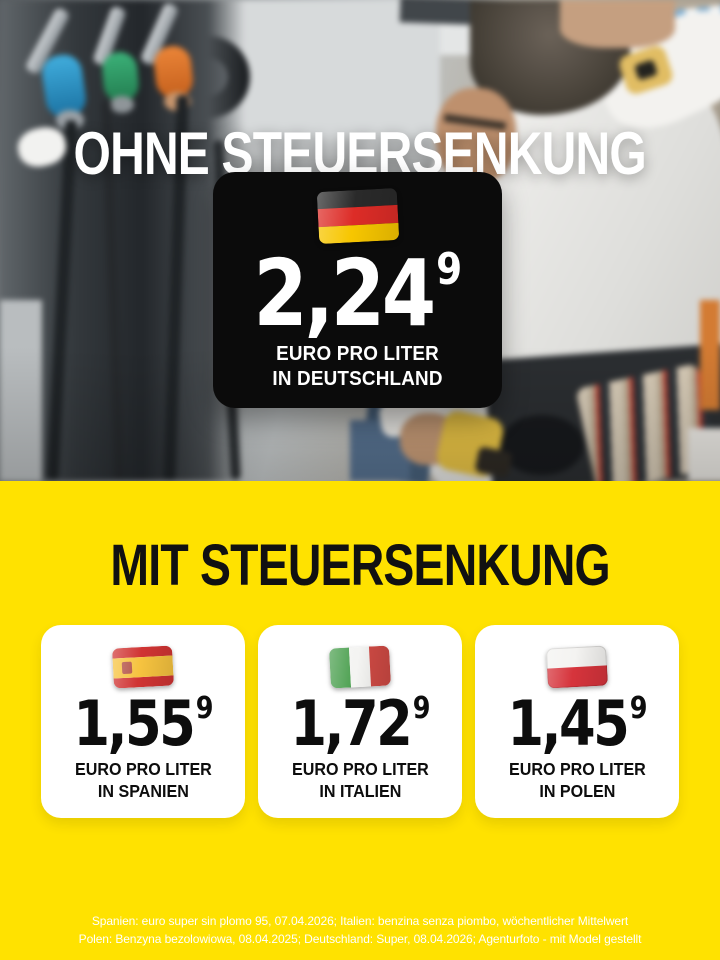  What do you see at coordinates (360, 667) in the screenshot?
I see `italy-flag-icon` at bounding box center [360, 667].